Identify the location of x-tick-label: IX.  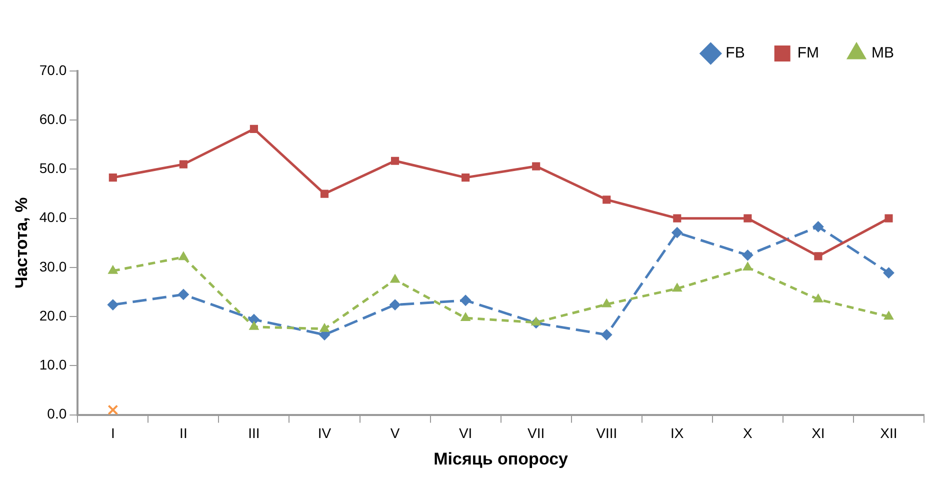
(677, 433).